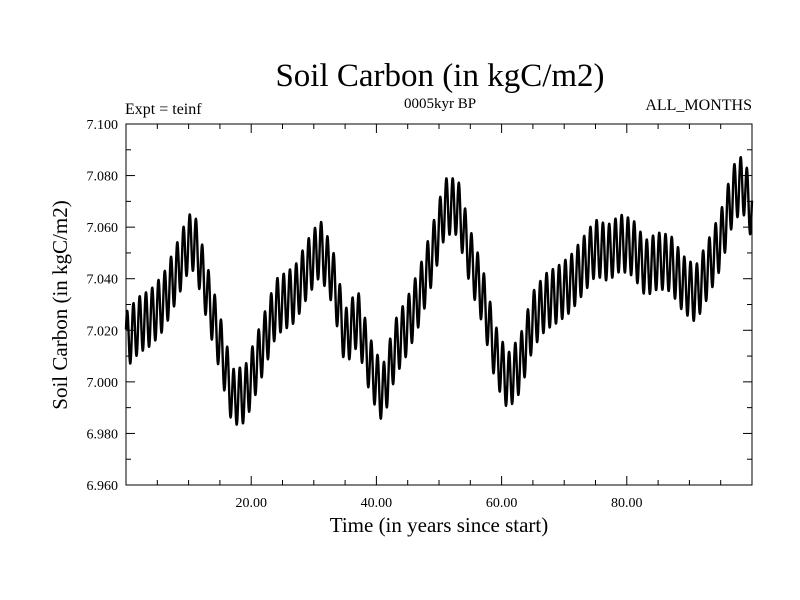 The width and height of the screenshot is (800, 600). I want to click on x-axis-label: Time (in years since start), so click(439, 525).